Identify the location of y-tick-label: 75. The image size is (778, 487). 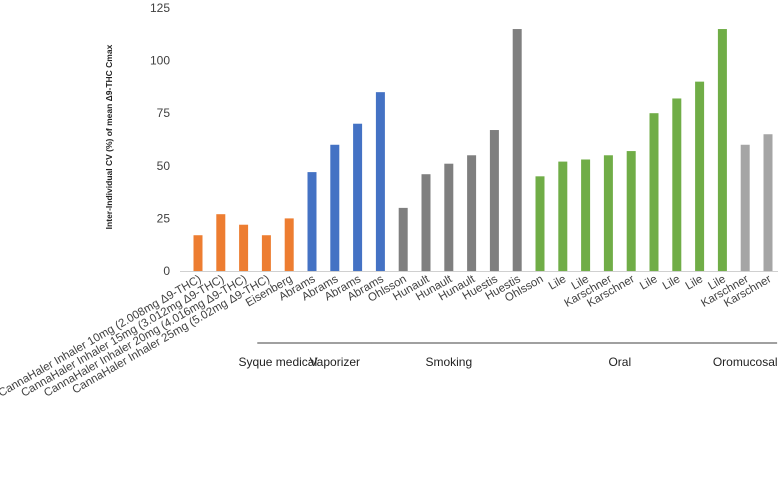
(164, 113).